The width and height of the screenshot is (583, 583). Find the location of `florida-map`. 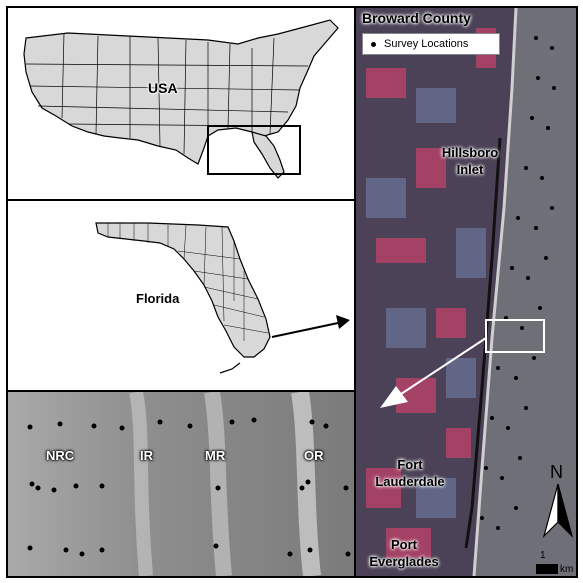

florida-map is located at coordinates (222, 298).